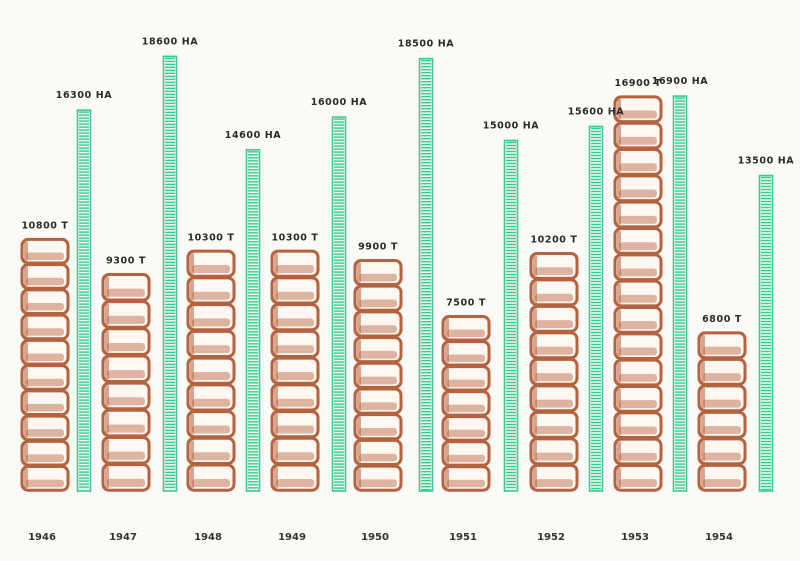  I want to click on label-hectares-1954: 13500 HA, so click(766, 161).